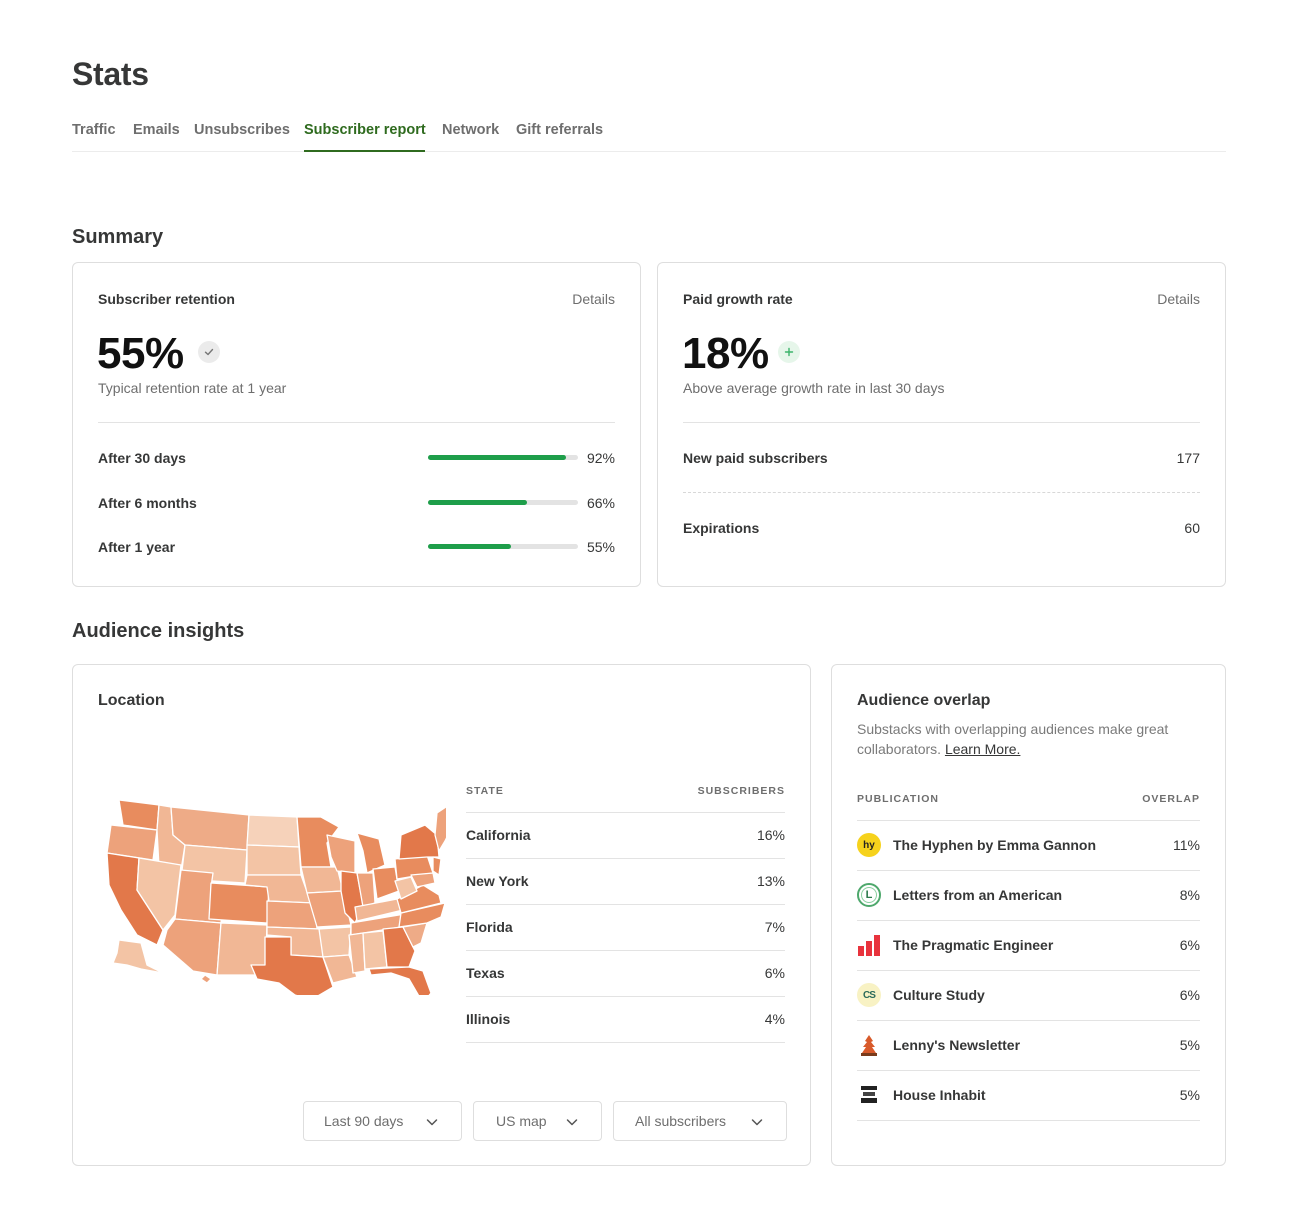  I want to click on date-range-dropdown: Last 90 days, so click(382, 1121).